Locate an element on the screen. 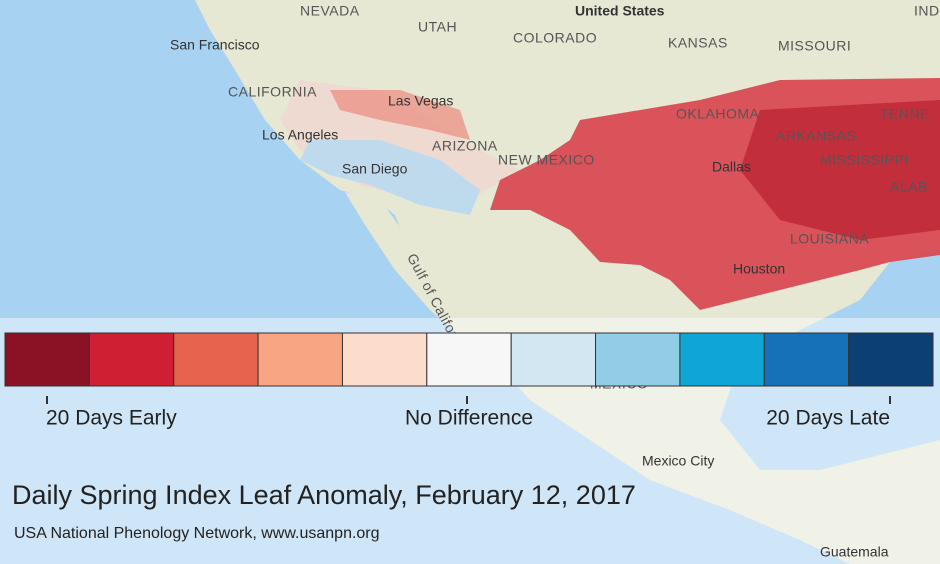 The image size is (940, 564). place-label: Las Vegas is located at coordinates (420, 101).